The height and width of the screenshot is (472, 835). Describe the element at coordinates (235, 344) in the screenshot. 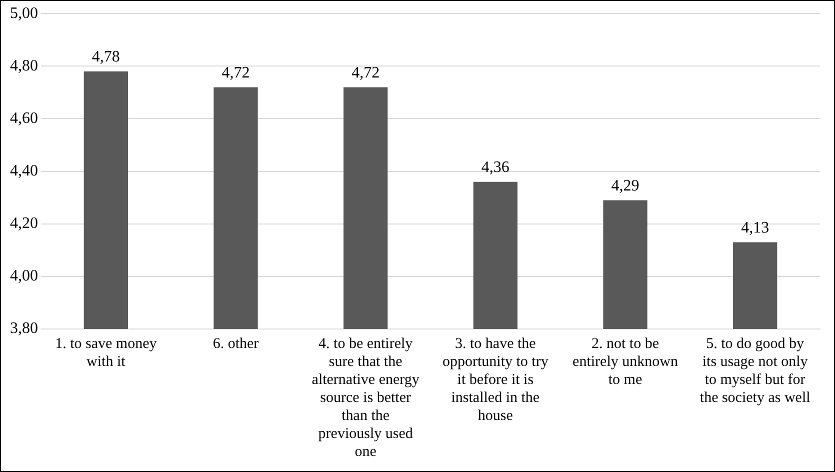

I see `x-tick-label: 6. other` at that location.